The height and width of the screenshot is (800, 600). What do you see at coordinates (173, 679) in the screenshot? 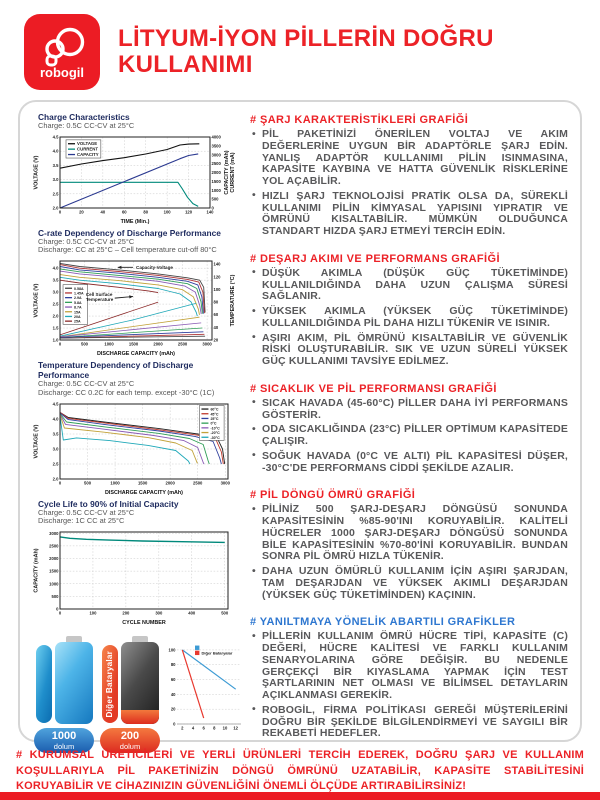
I see `svg-text: 60` at bounding box center [173, 679].